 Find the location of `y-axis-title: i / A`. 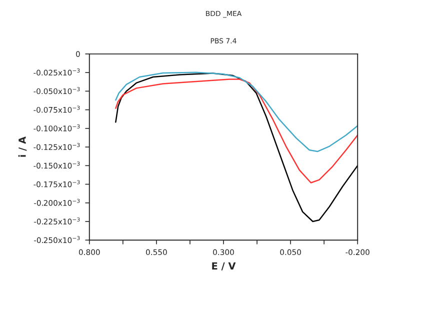

y-axis-title: i / A is located at coordinates (22, 146).